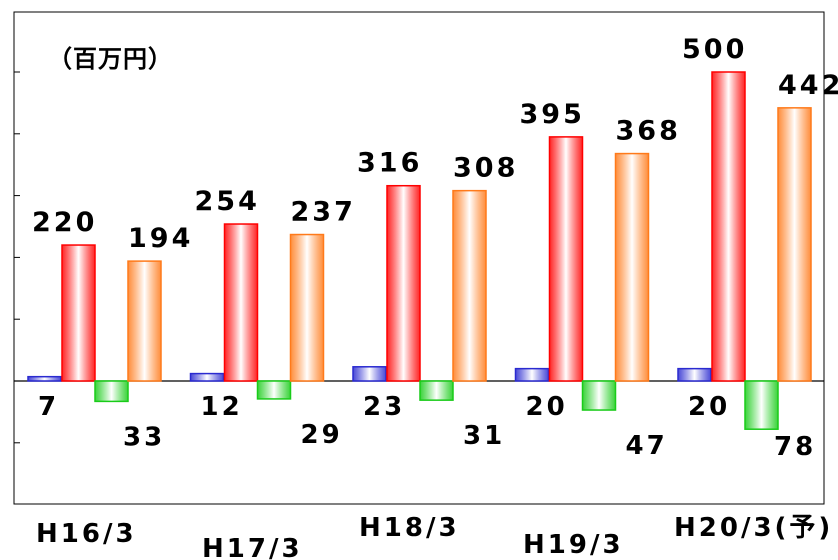 The height and width of the screenshot is (560, 838). Describe the element at coordinates (48, 407) in the screenshot. I see `data-label: 7` at that location.